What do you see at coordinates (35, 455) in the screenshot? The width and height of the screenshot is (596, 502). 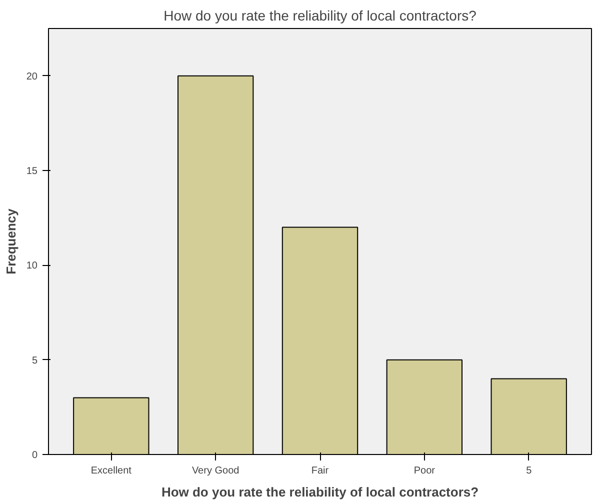 I see `y-tick-label: 0` at bounding box center [35, 455].